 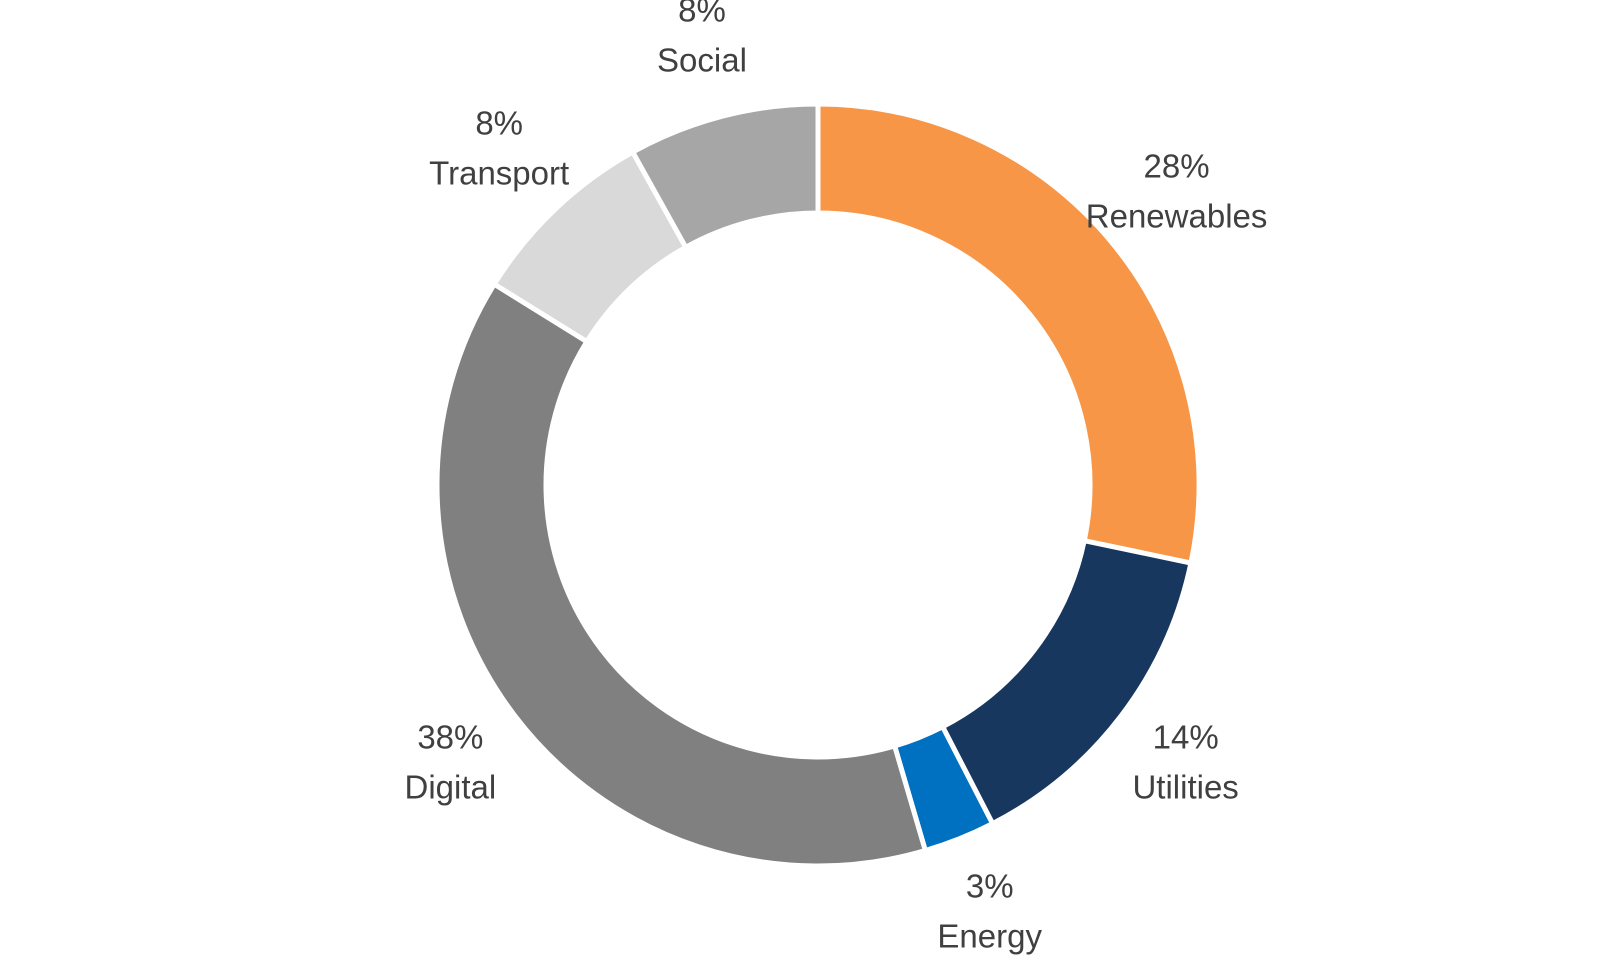 I want to click on category-label: Digital, so click(x=451, y=787).